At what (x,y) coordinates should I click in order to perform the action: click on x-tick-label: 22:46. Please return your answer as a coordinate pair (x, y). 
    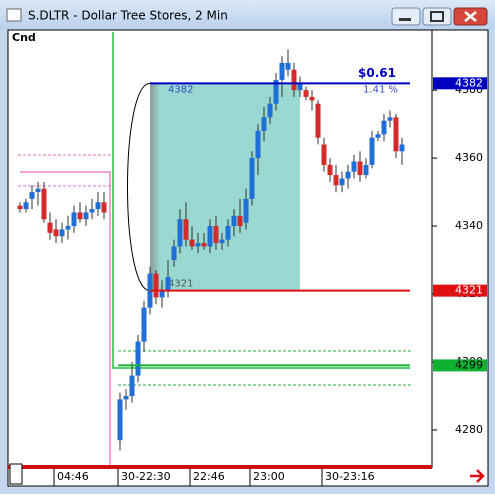
    Looking at the image, I should click on (209, 476).